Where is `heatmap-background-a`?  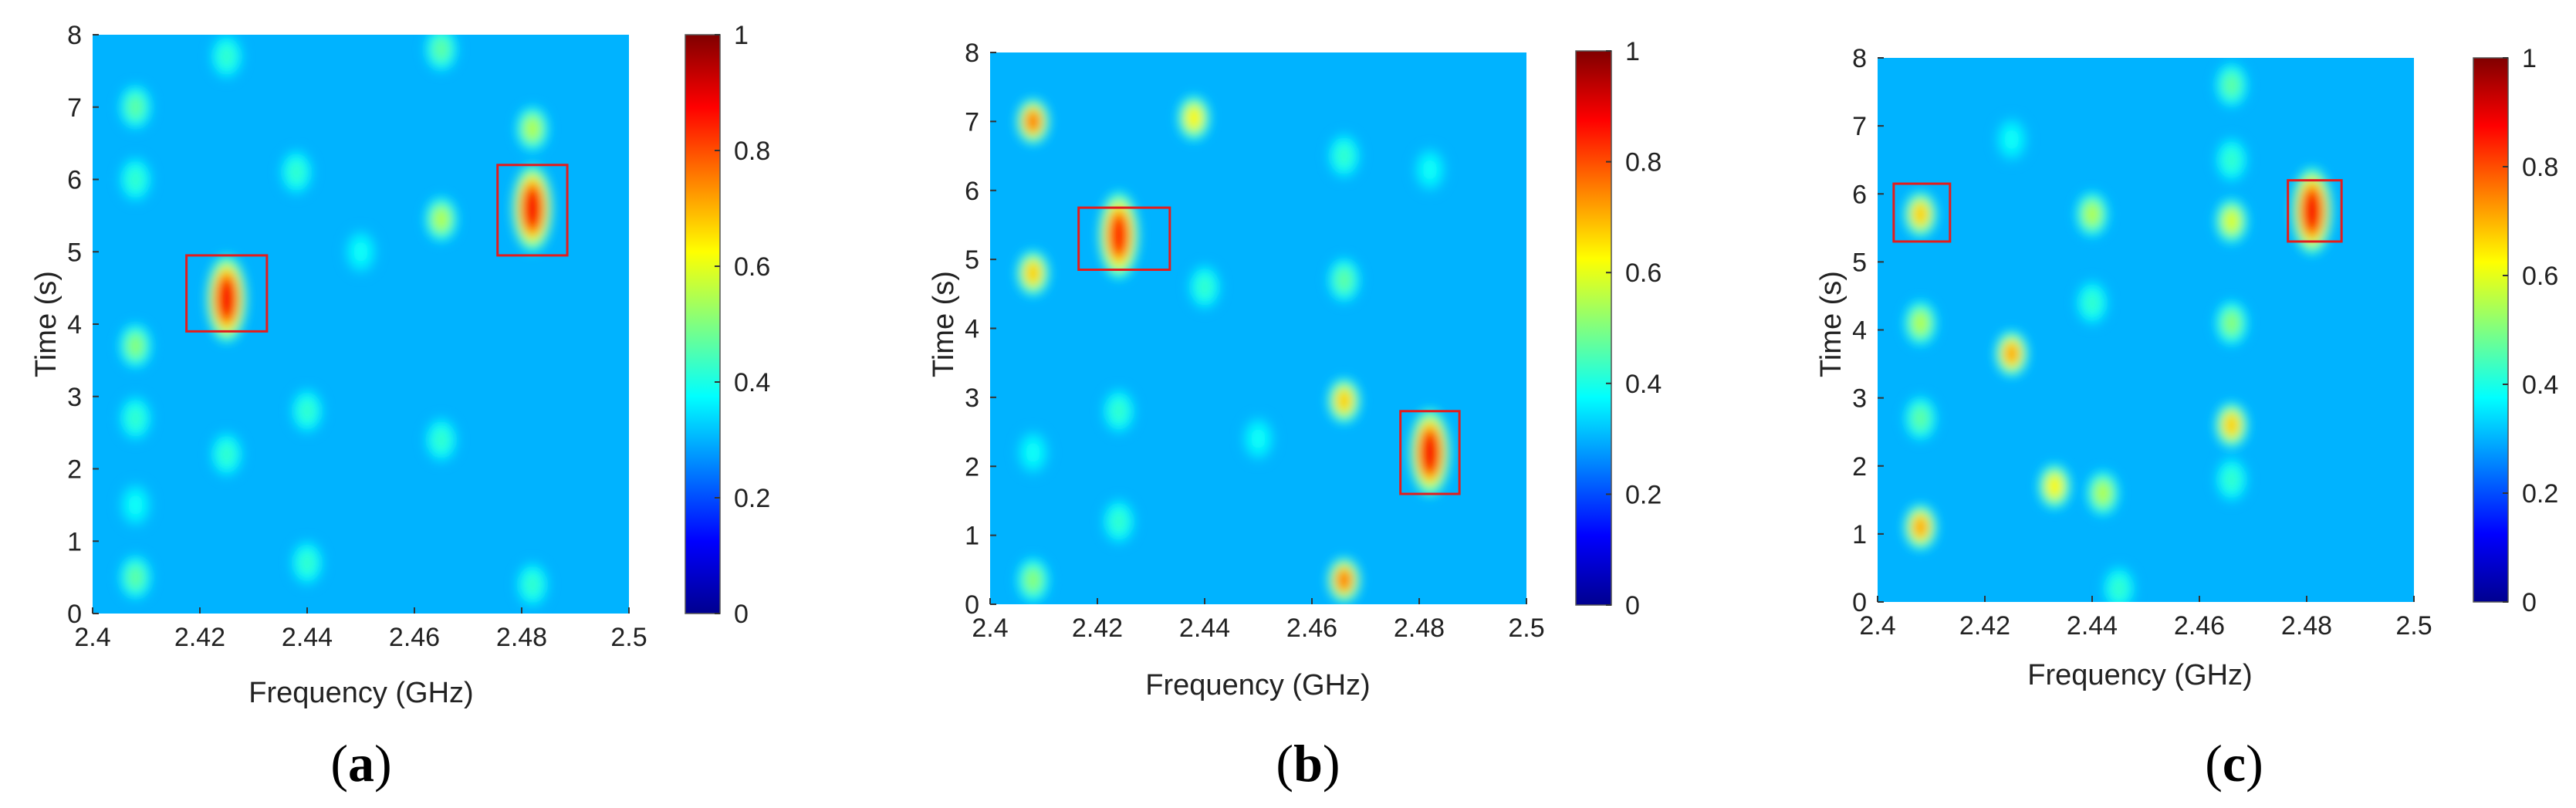 heatmap-background-a is located at coordinates (361, 324).